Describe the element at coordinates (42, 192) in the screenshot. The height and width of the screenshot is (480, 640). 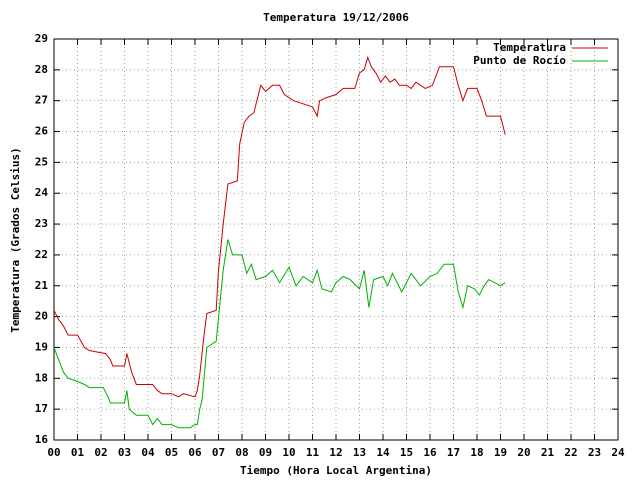
I see `y-tick-label: 24` at that location.